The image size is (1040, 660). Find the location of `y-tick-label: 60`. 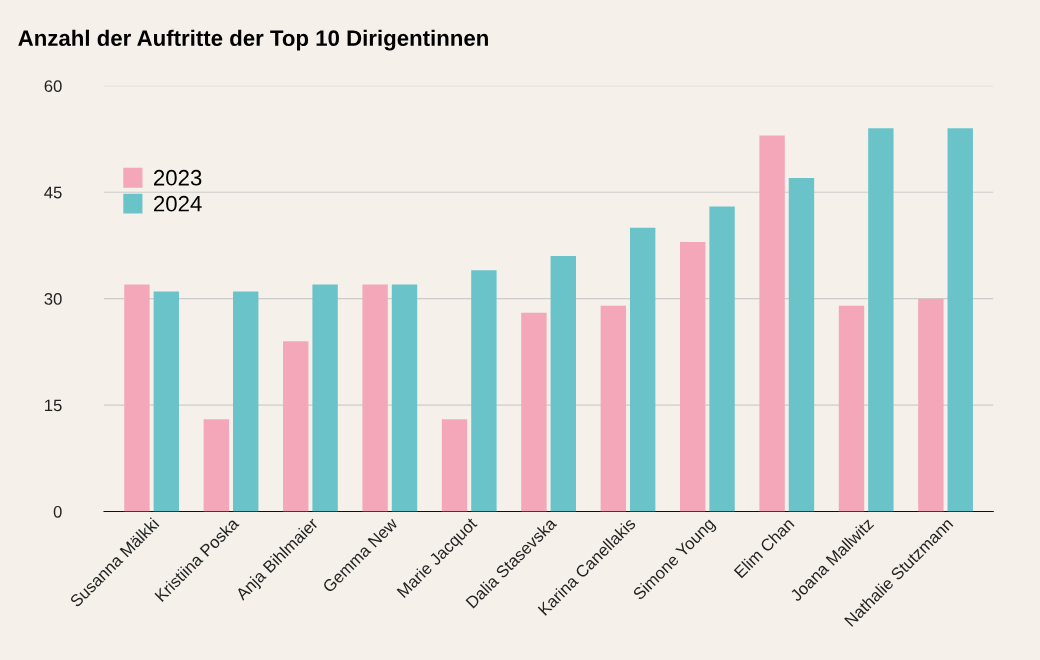

y-tick-label: 60 is located at coordinates (53, 86).